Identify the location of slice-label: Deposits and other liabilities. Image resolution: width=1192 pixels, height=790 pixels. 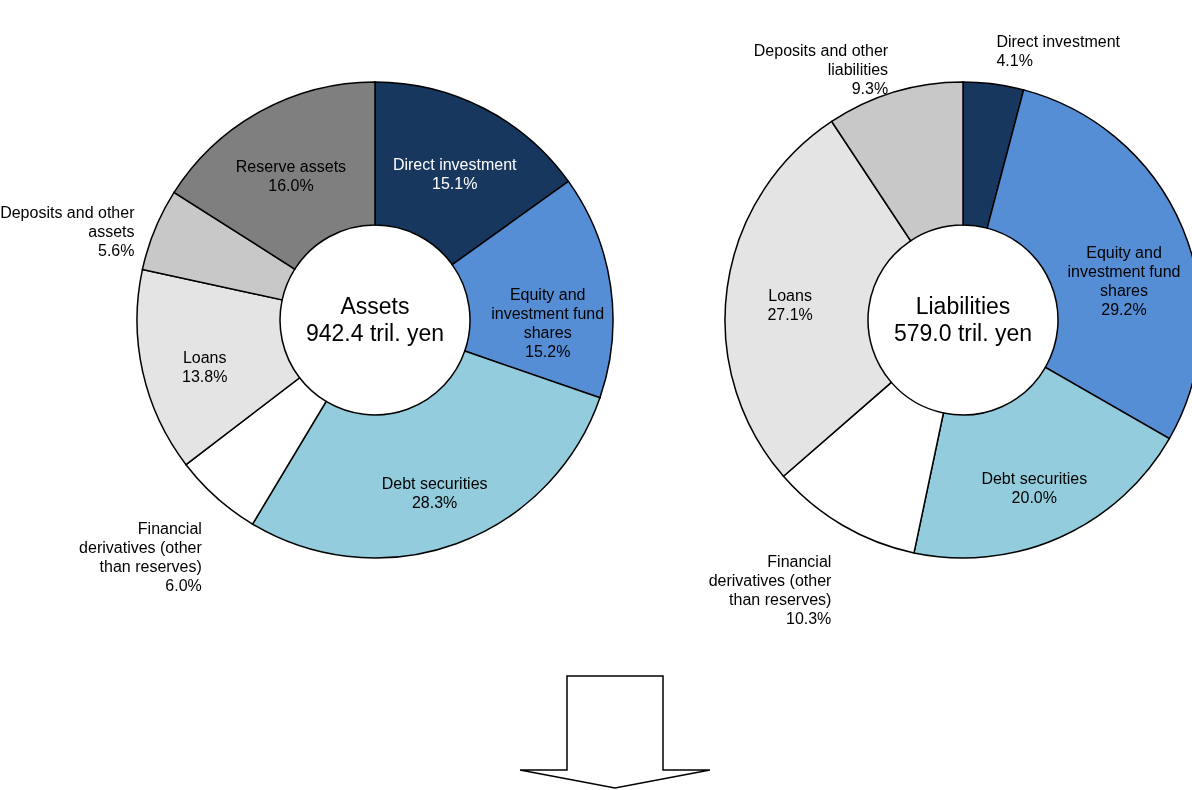
(821, 60).